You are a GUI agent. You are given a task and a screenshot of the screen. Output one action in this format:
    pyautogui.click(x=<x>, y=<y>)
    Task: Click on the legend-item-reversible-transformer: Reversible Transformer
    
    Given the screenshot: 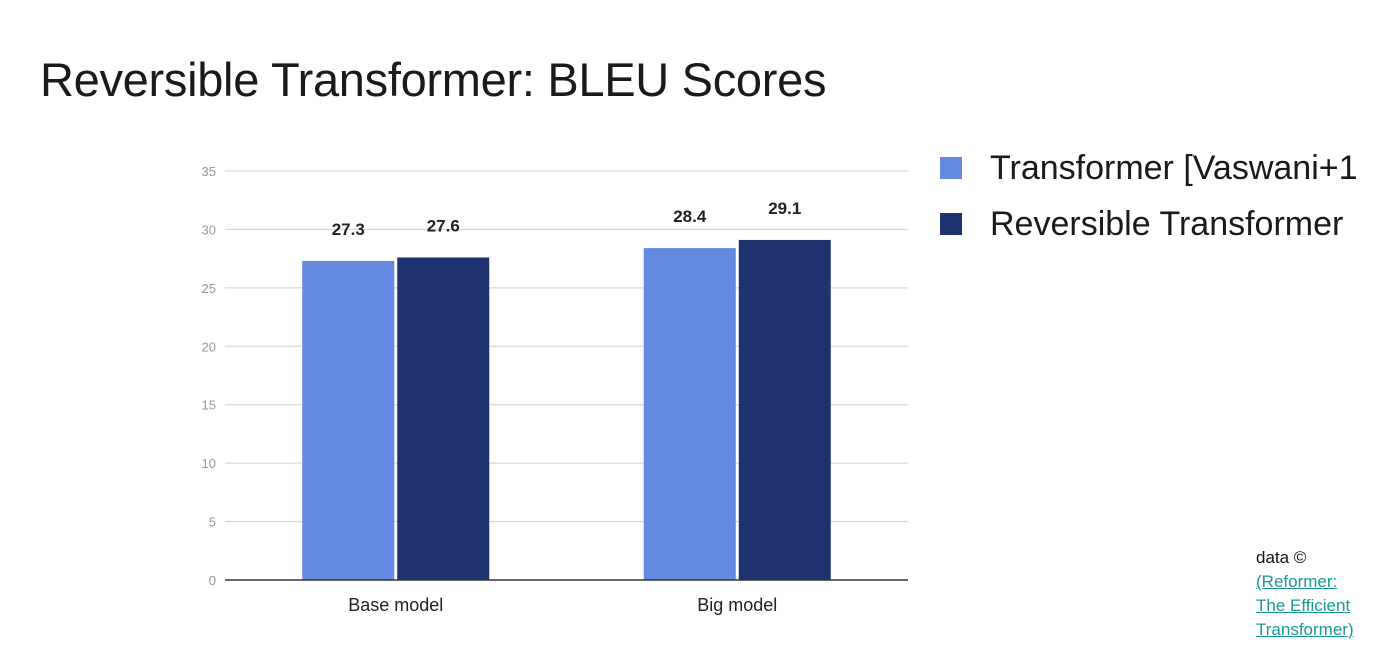 What is the action you would take?
    pyautogui.click(x=1149, y=224)
    